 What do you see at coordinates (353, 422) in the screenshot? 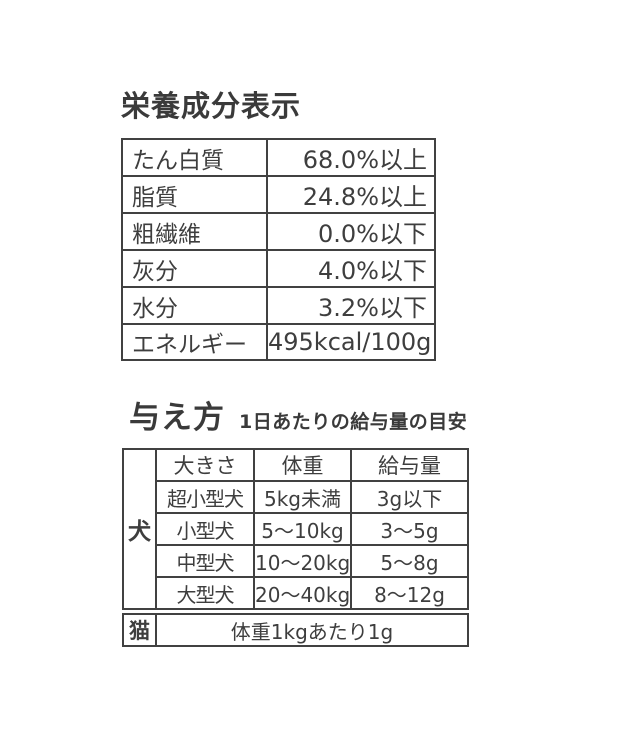
I see `feeding-section-subtitle: 1日あたりの給与量の目安` at bounding box center [353, 422].